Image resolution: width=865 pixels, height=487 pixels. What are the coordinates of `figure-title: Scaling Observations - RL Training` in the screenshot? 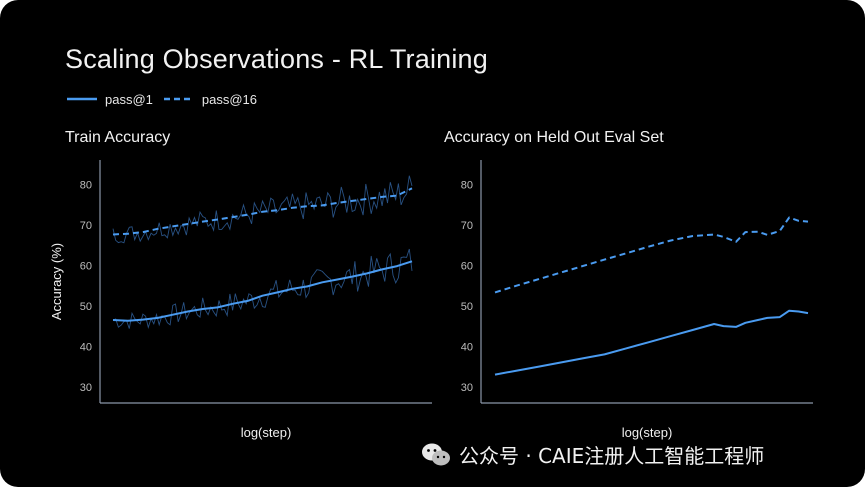 It's located at (276, 59).